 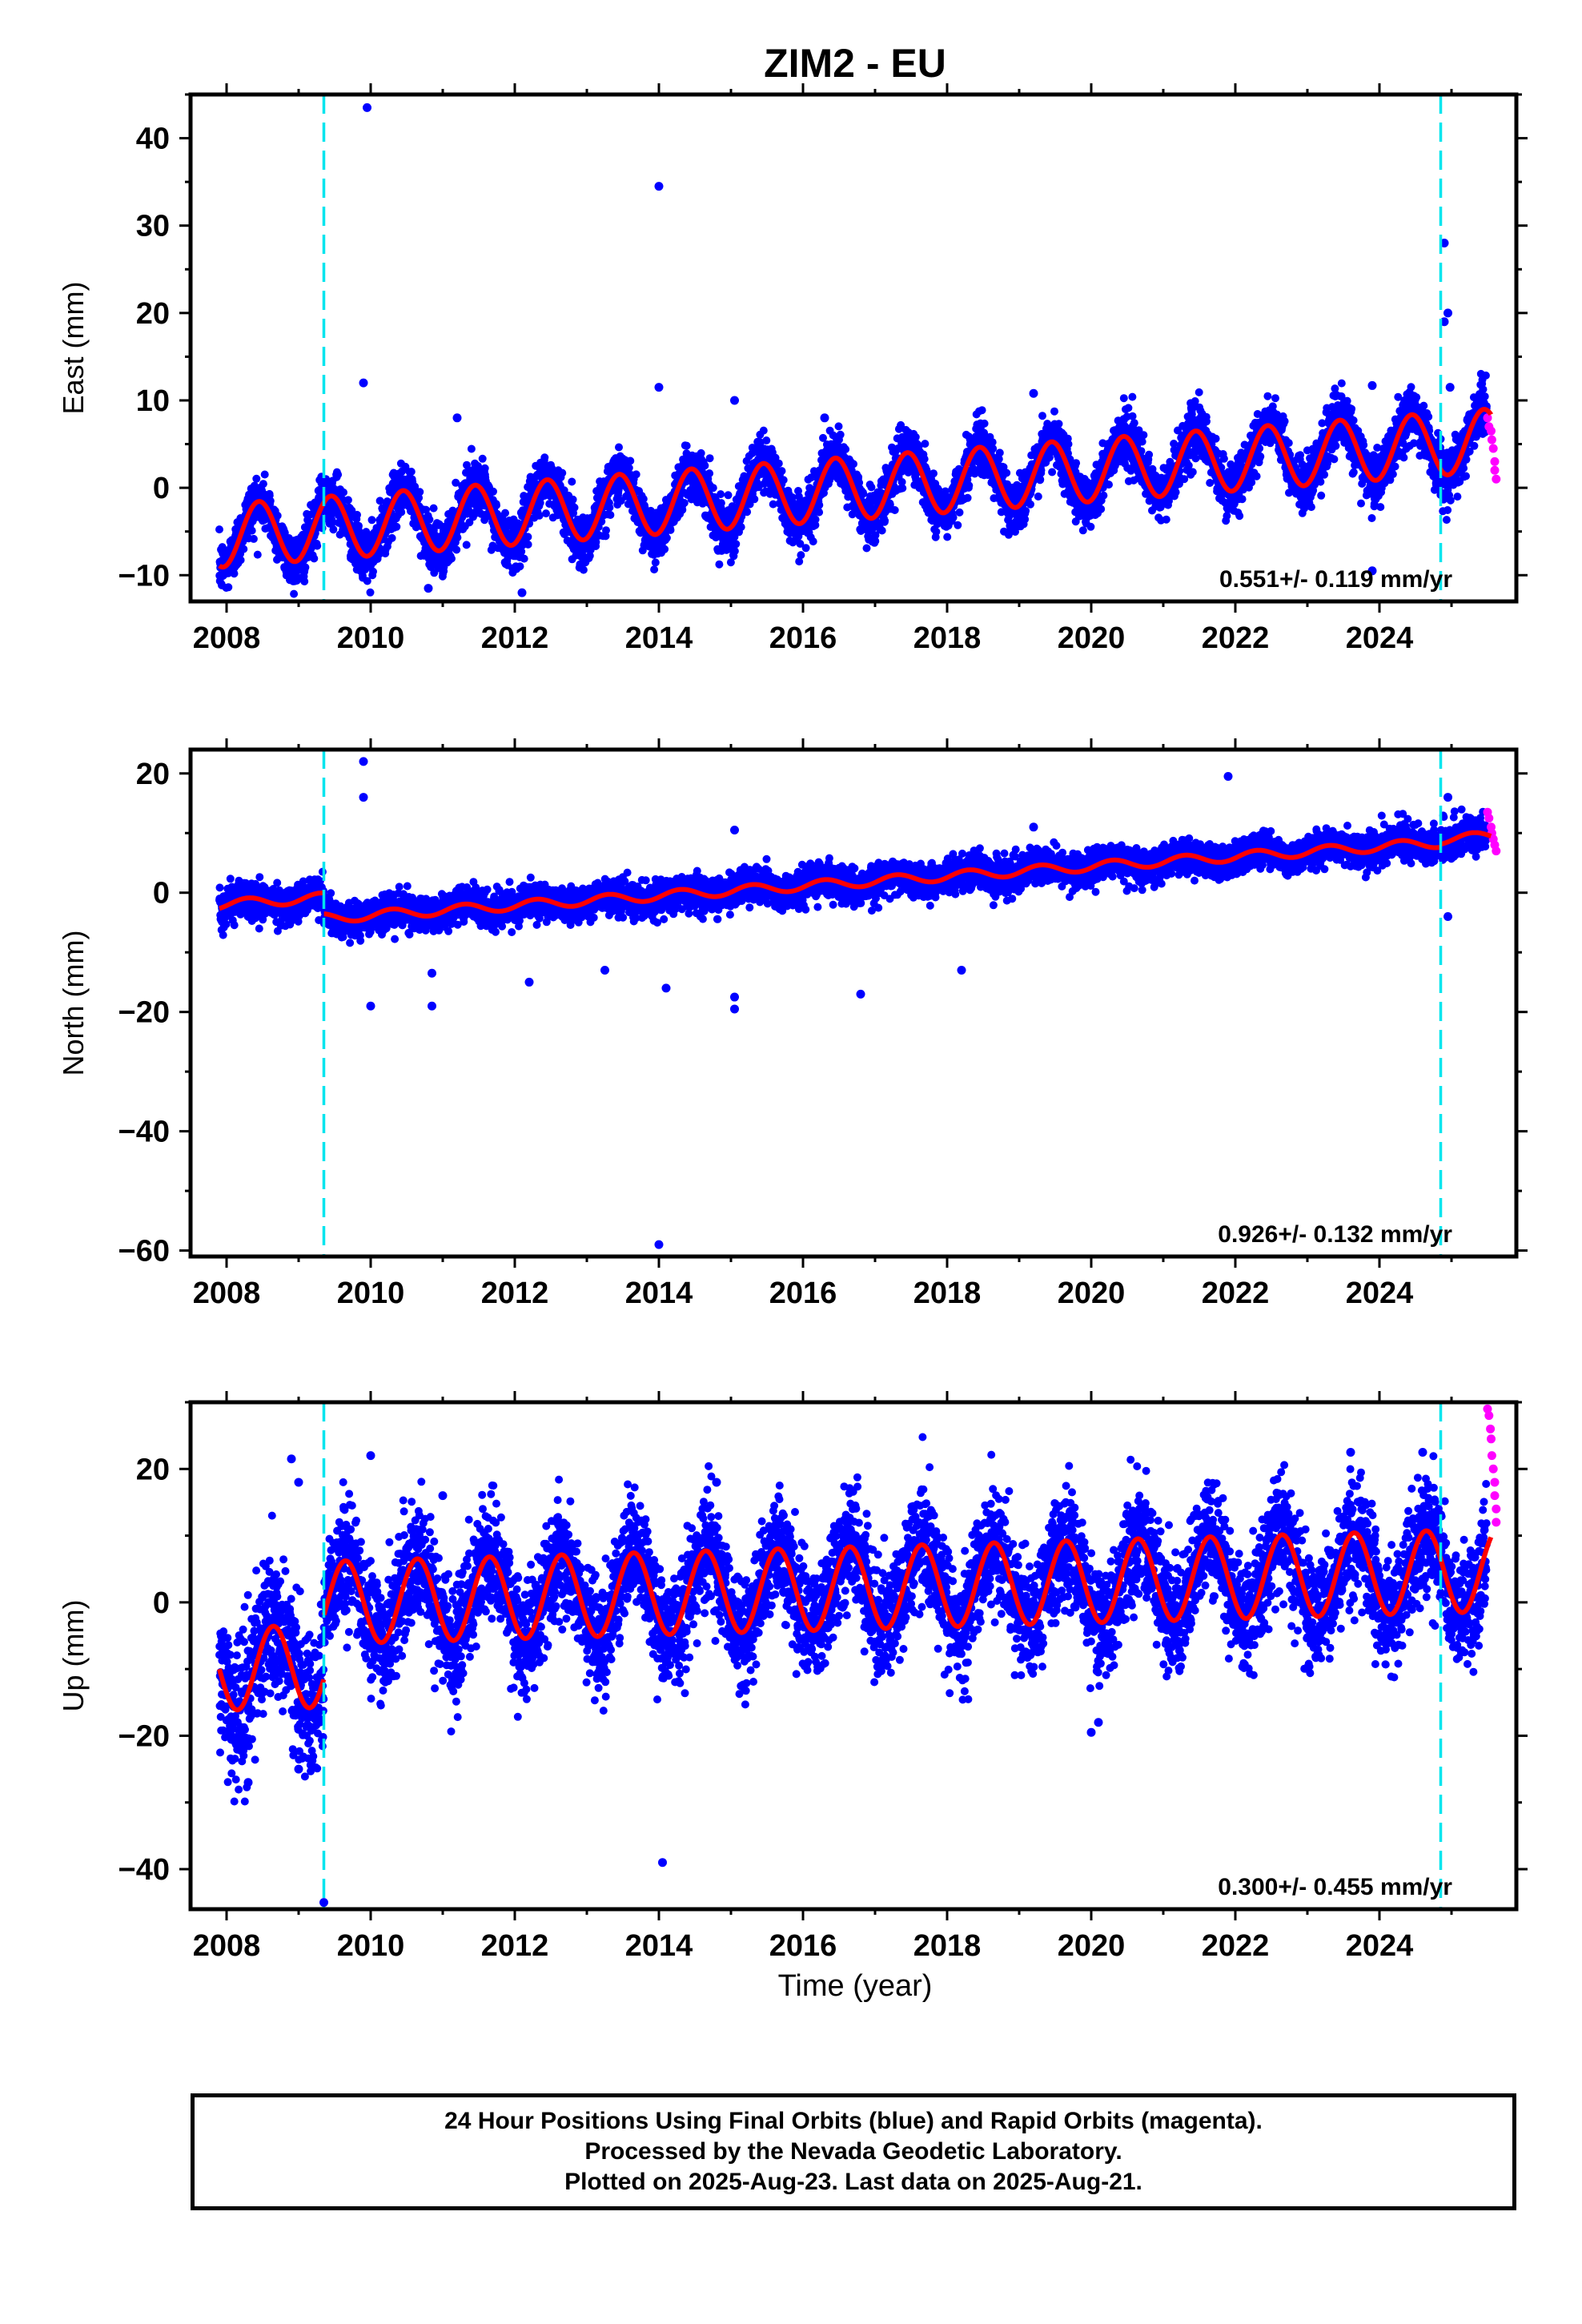 What do you see at coordinates (74, 348) in the screenshot?
I see `east-y-axis-label: East (mm)` at bounding box center [74, 348].